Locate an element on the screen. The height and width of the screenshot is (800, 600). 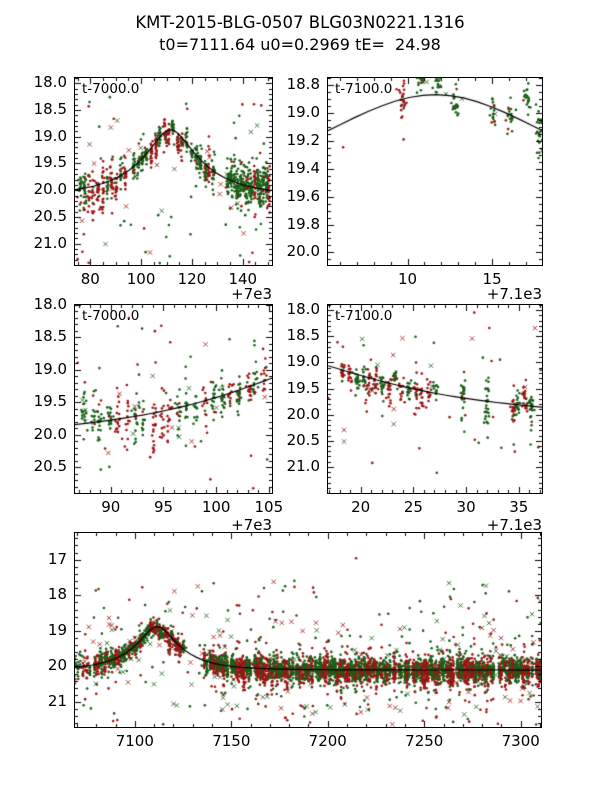
y-tick-label: 18 is located at coordinates (57, 594).